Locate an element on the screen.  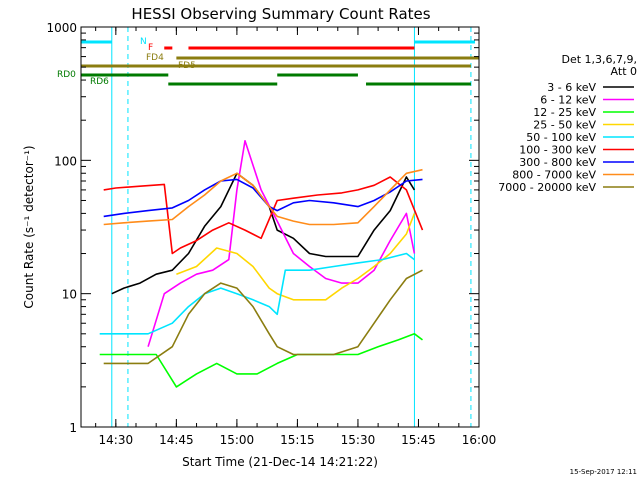
legend-entry-label: 50 - 100 keV is located at coordinates (561, 137).